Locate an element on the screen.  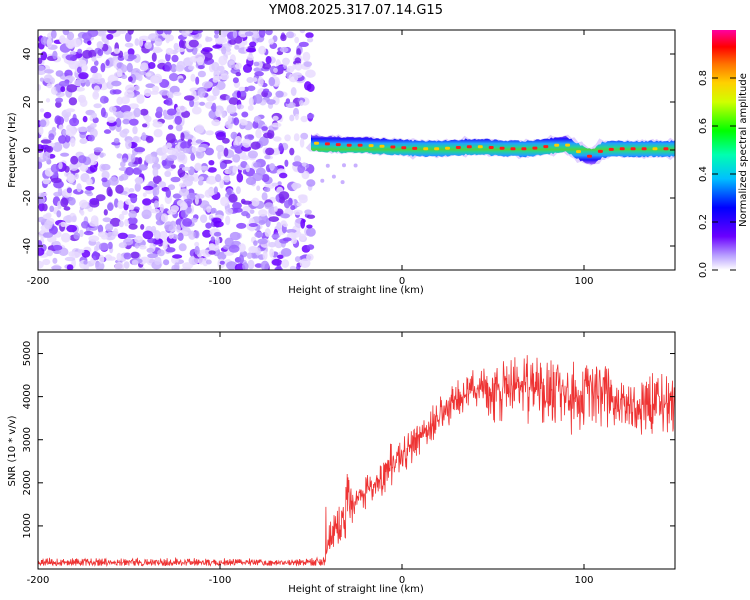
x-tick-label: 100 is located at coordinates (583, 281).